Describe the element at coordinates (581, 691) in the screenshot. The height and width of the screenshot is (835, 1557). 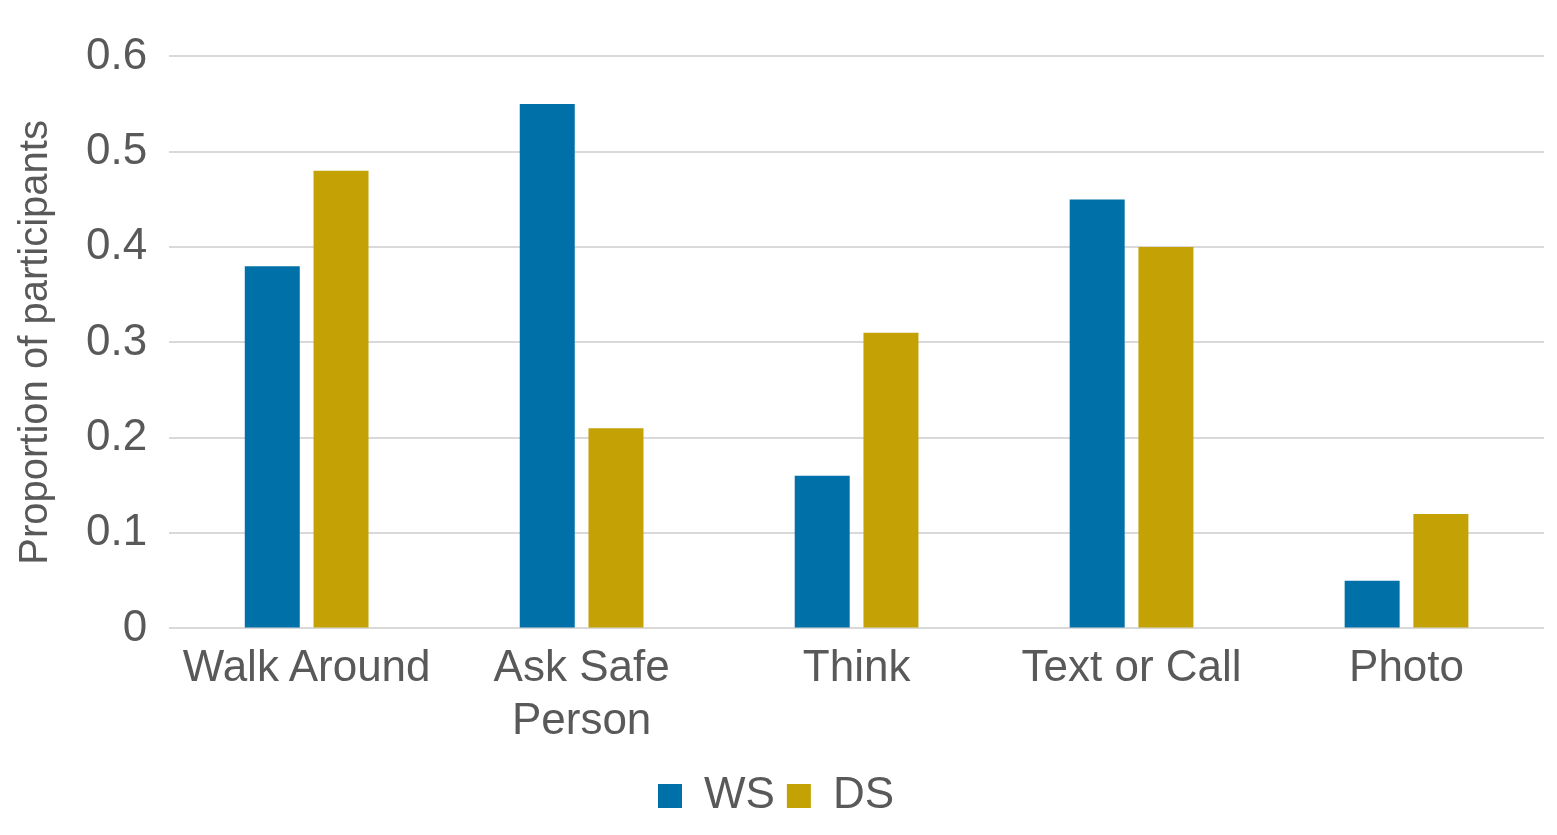
I see `x-tick-label: Ask Safe Person` at that location.